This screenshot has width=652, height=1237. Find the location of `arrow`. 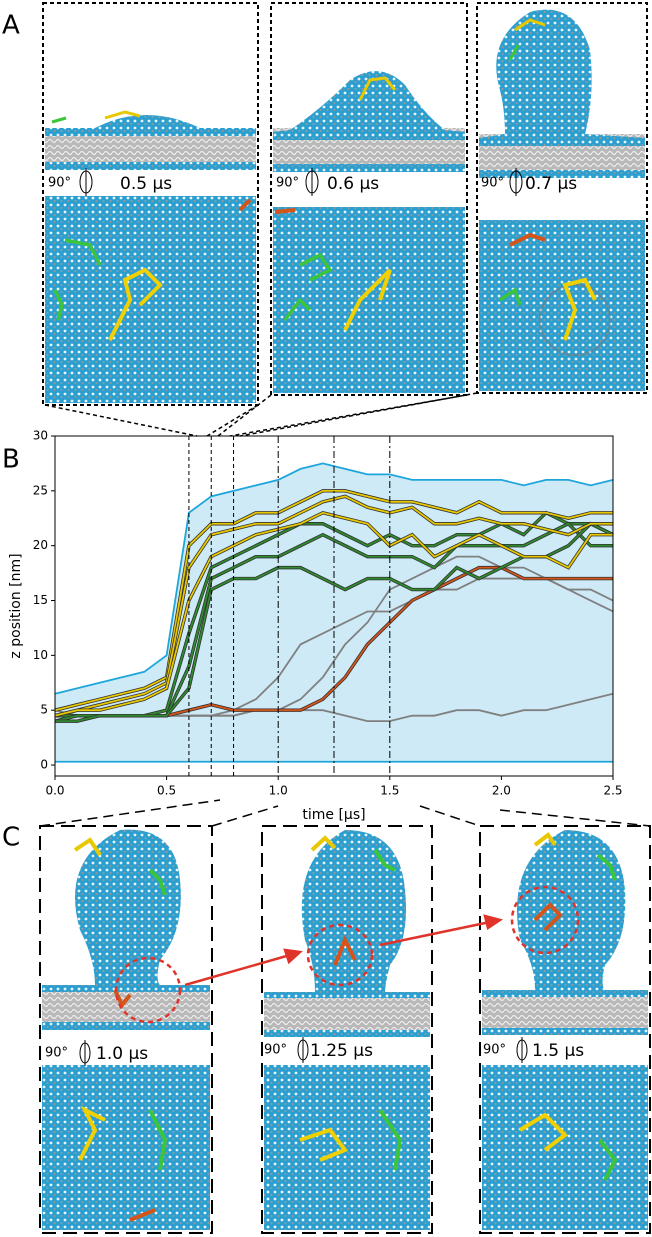

arrow is located at coordinates (343, 950).